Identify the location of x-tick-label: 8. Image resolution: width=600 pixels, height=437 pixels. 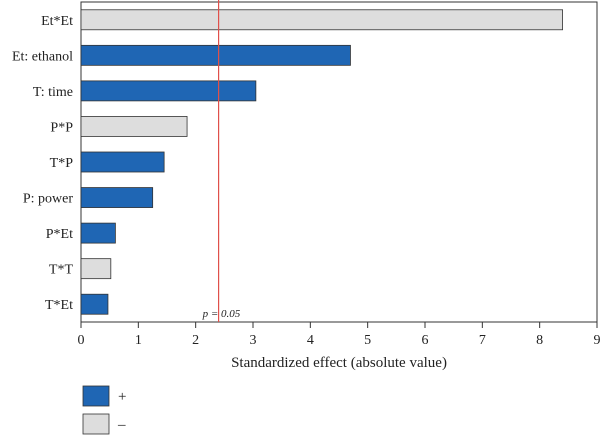
(539, 340).